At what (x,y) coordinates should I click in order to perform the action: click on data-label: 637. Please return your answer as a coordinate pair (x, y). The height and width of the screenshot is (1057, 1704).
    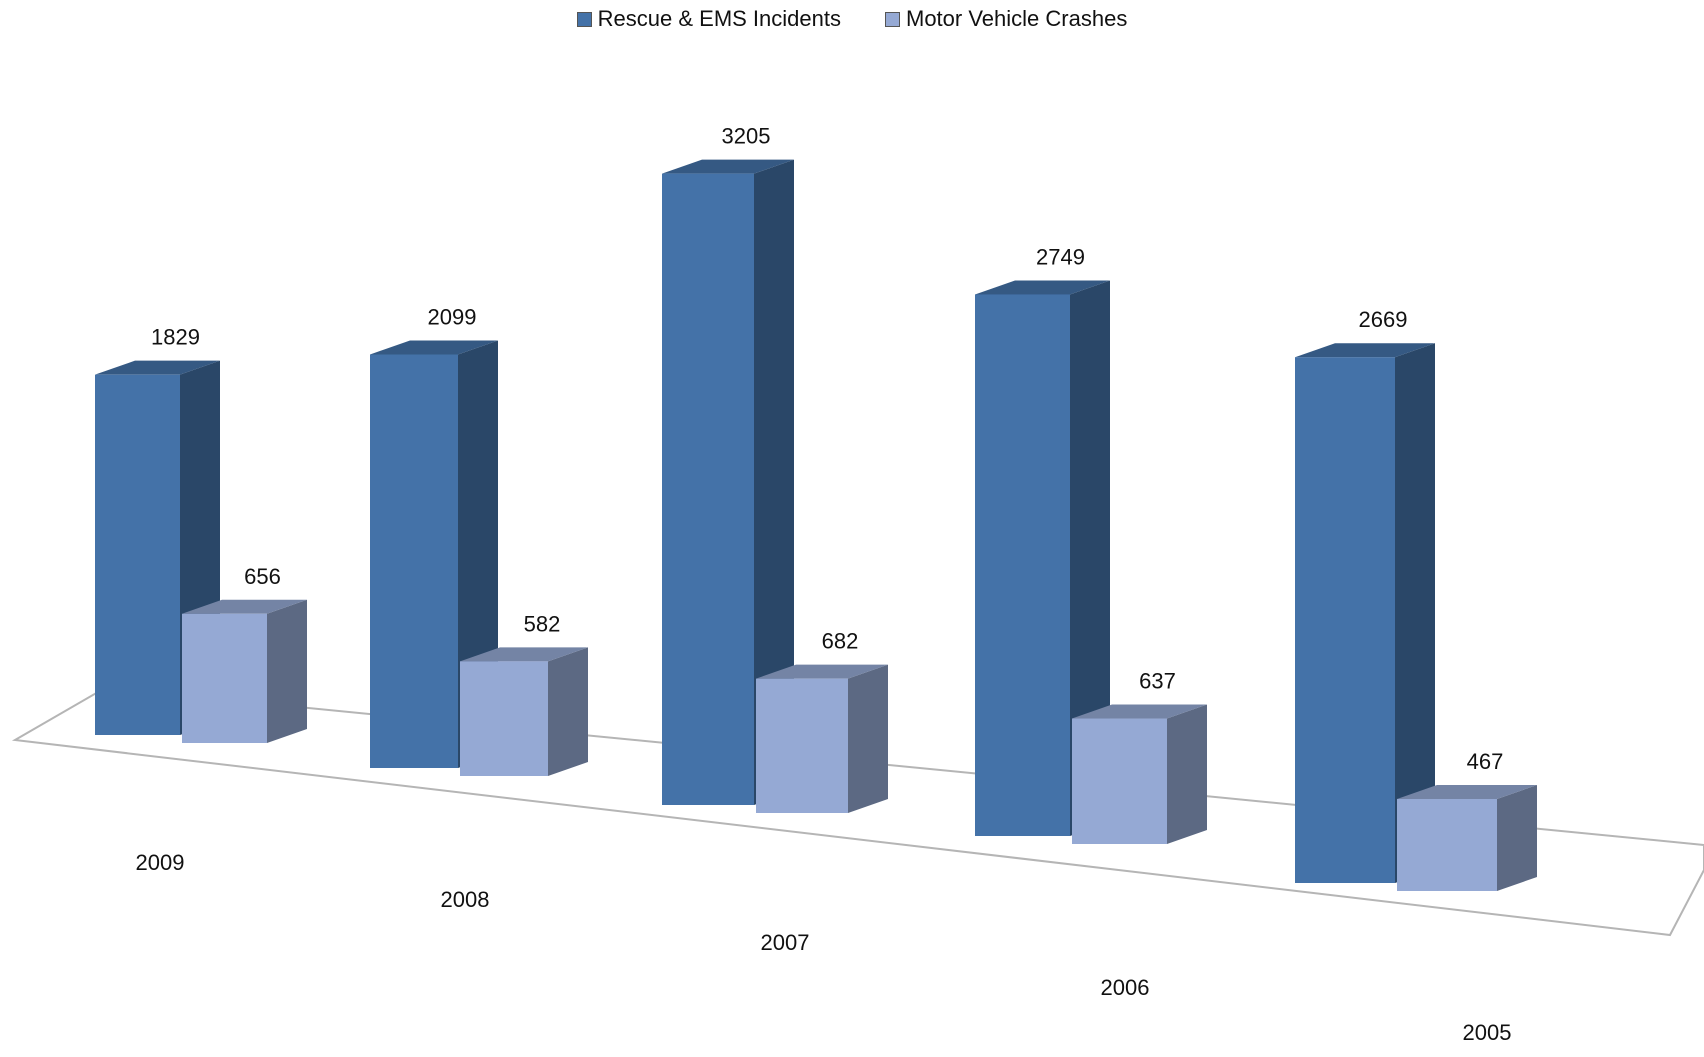
    Looking at the image, I should click on (1157, 681).